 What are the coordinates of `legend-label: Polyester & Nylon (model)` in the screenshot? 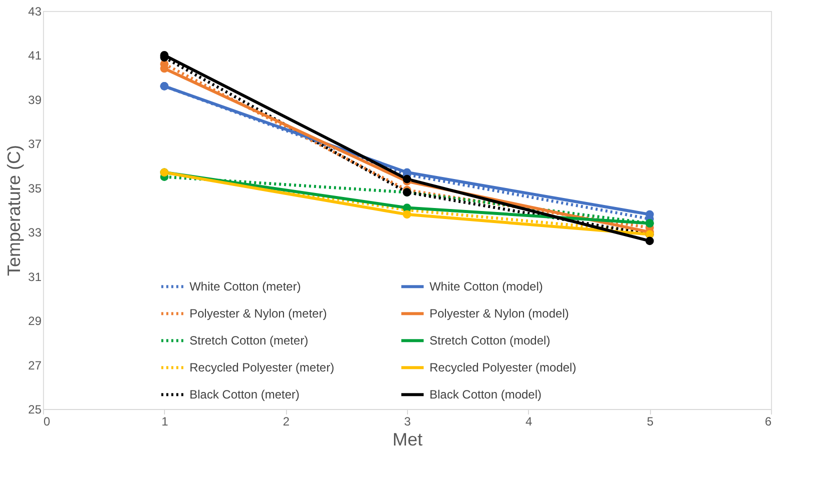 It's located at (499, 313).